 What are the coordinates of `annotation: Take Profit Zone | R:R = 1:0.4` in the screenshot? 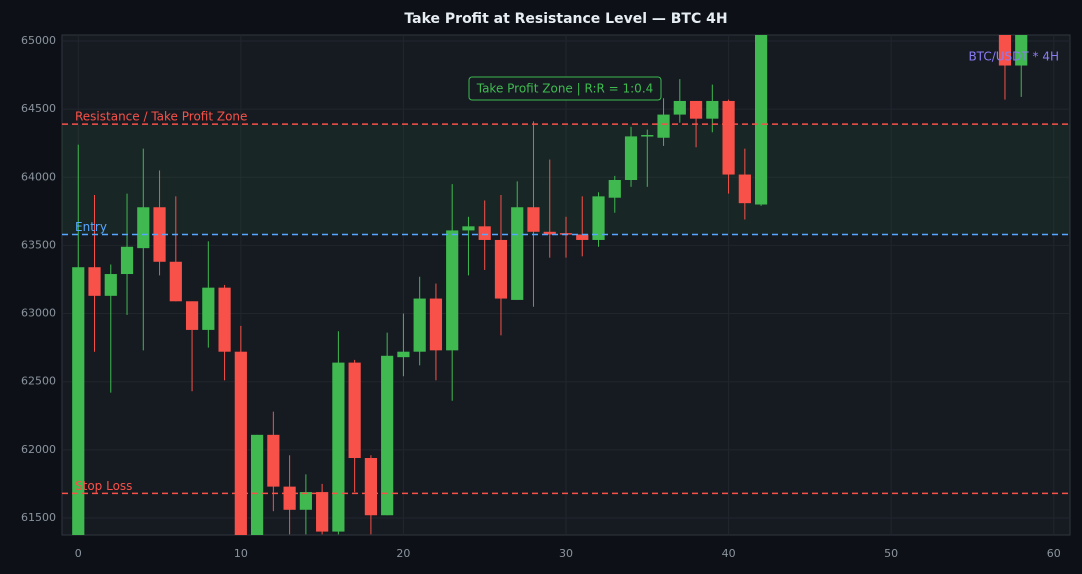 It's located at (565, 89).